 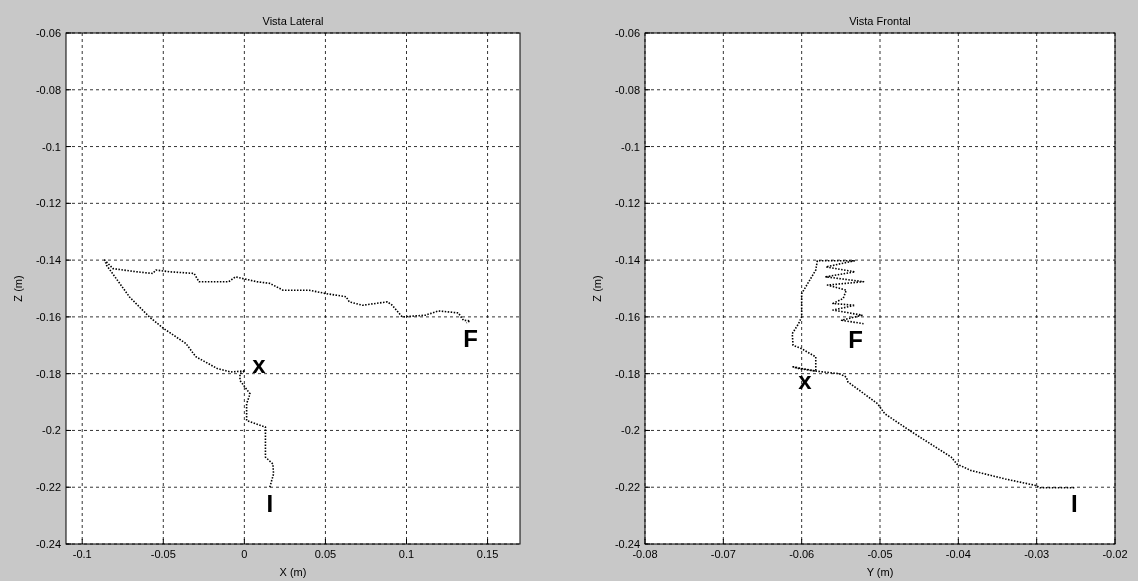 What do you see at coordinates (325, 554) in the screenshot?
I see `x-tick-label: 0.05` at bounding box center [325, 554].